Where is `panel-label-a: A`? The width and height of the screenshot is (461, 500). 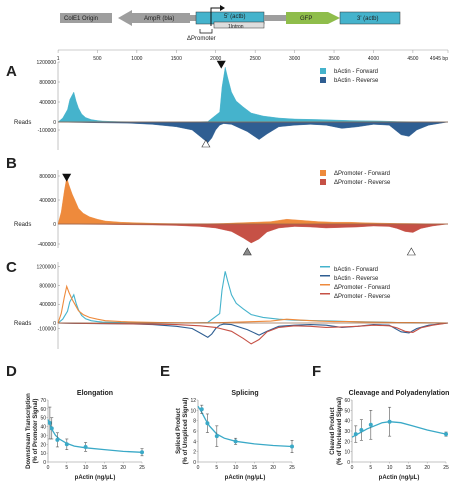
panel-label-a: A is located at coordinates (11, 71).